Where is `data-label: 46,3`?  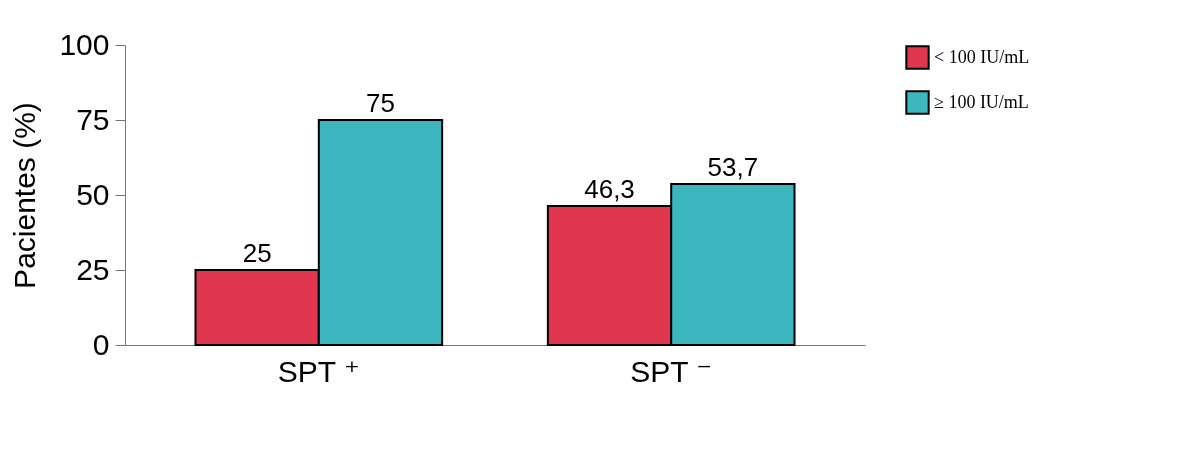 data-label: 46,3 is located at coordinates (609, 189).